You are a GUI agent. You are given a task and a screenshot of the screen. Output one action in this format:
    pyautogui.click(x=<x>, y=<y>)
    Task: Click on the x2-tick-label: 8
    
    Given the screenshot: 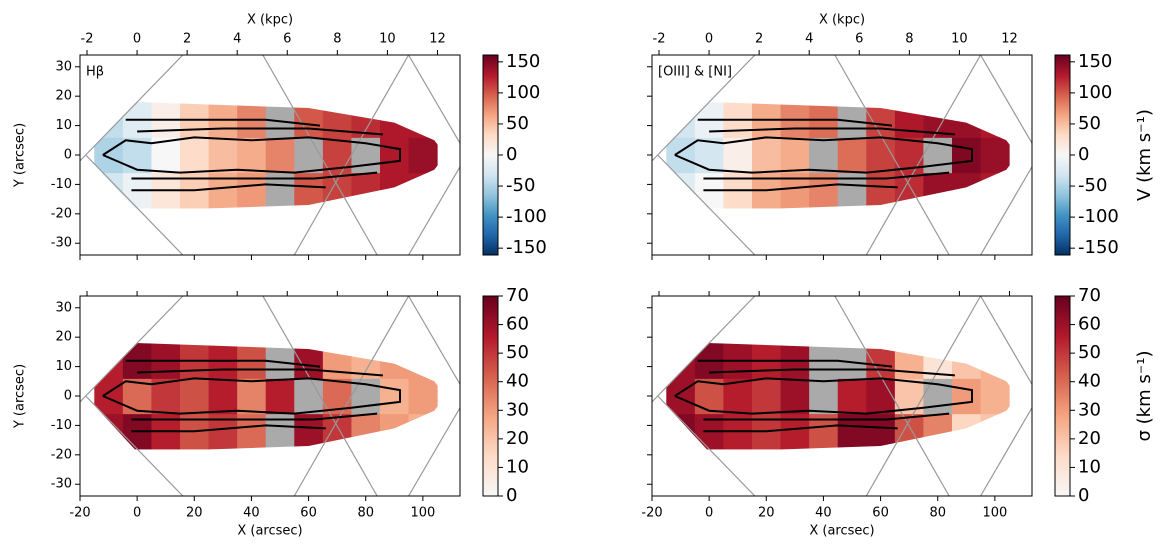 What is the action you would take?
    pyautogui.click(x=909, y=39)
    